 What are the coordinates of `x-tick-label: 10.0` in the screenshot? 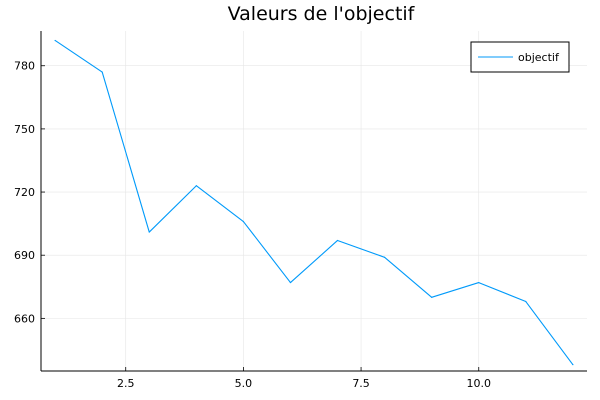 It's located at (478, 383).